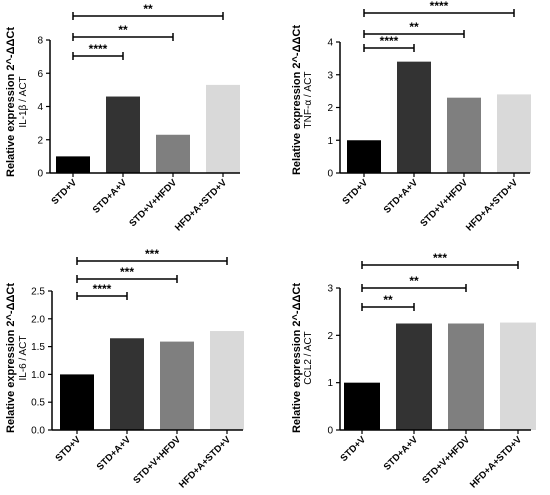 This screenshot has height=495, width=550. Describe the element at coordinates (38, 347) in the screenshot. I see `y-tick-label: 1.5` at that location.